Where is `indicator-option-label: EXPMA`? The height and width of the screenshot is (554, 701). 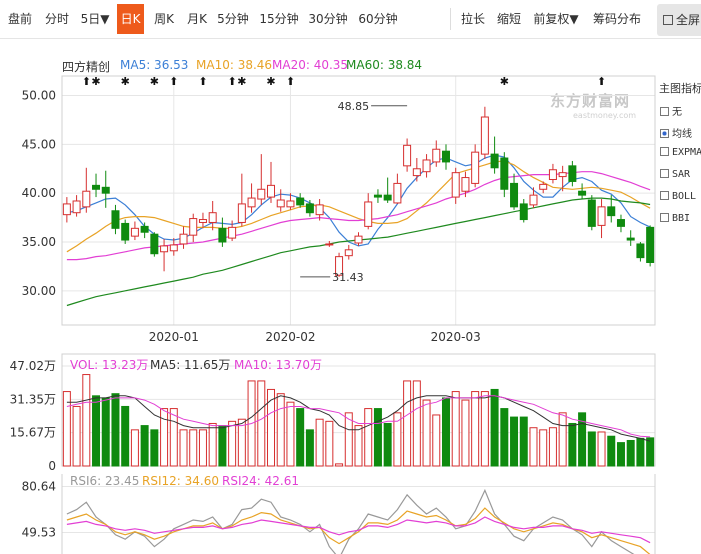 indicator-option-label: EXPMA is located at coordinates (686, 152).